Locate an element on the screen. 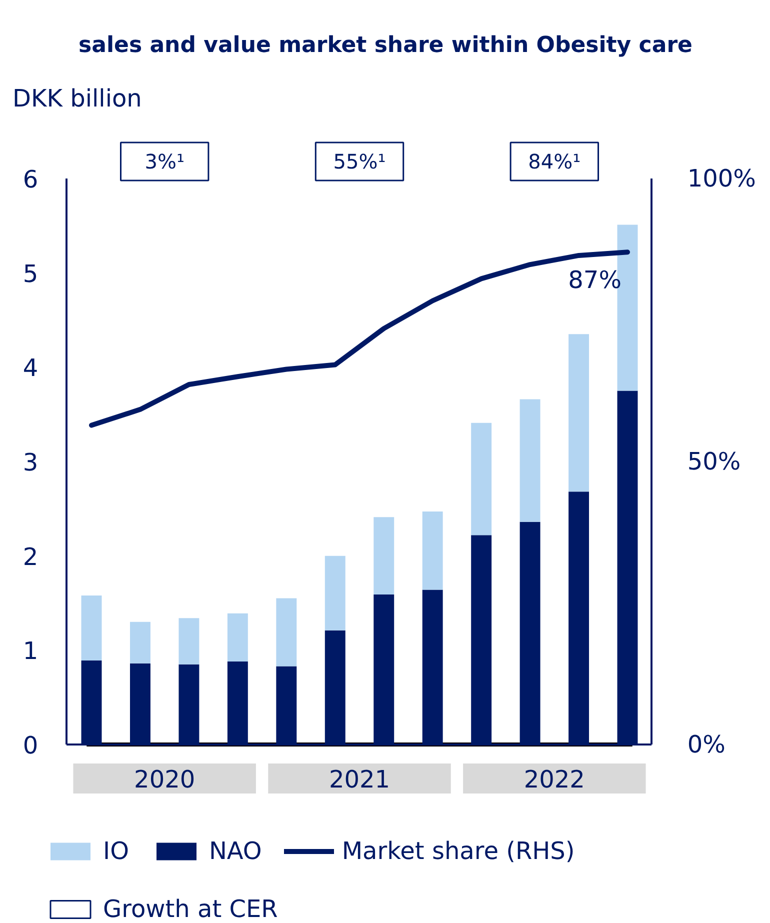 The width and height of the screenshot is (770, 923). y-tick-label: 5 is located at coordinates (30, 274).